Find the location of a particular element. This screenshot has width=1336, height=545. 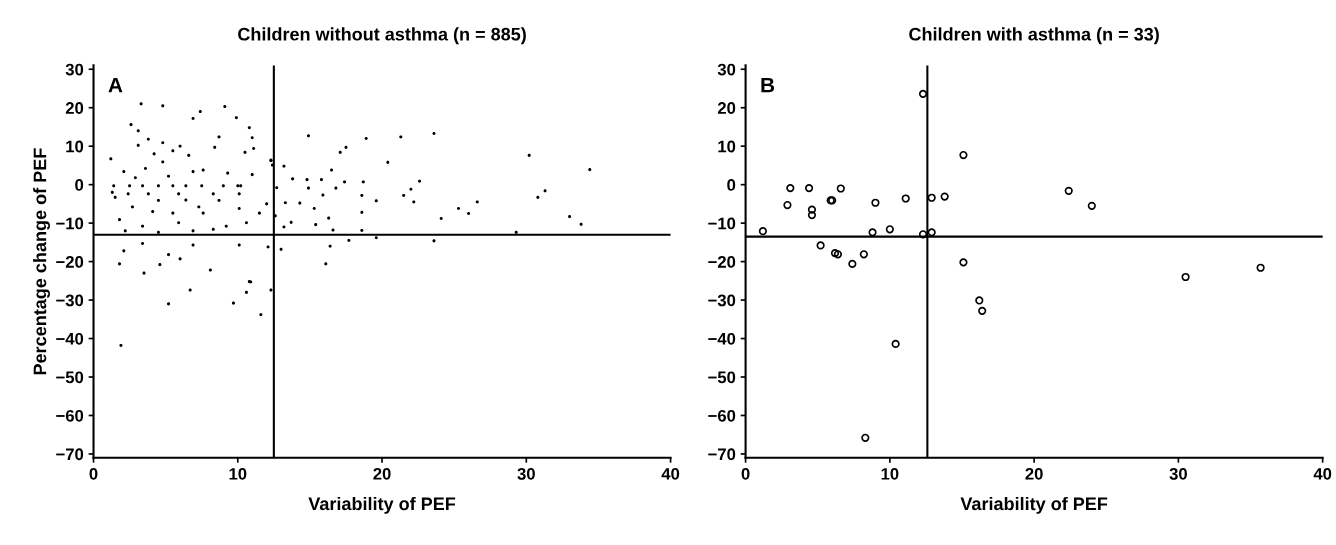

chart-title: Children with asthma (n = 33) is located at coordinates (1034, 36).